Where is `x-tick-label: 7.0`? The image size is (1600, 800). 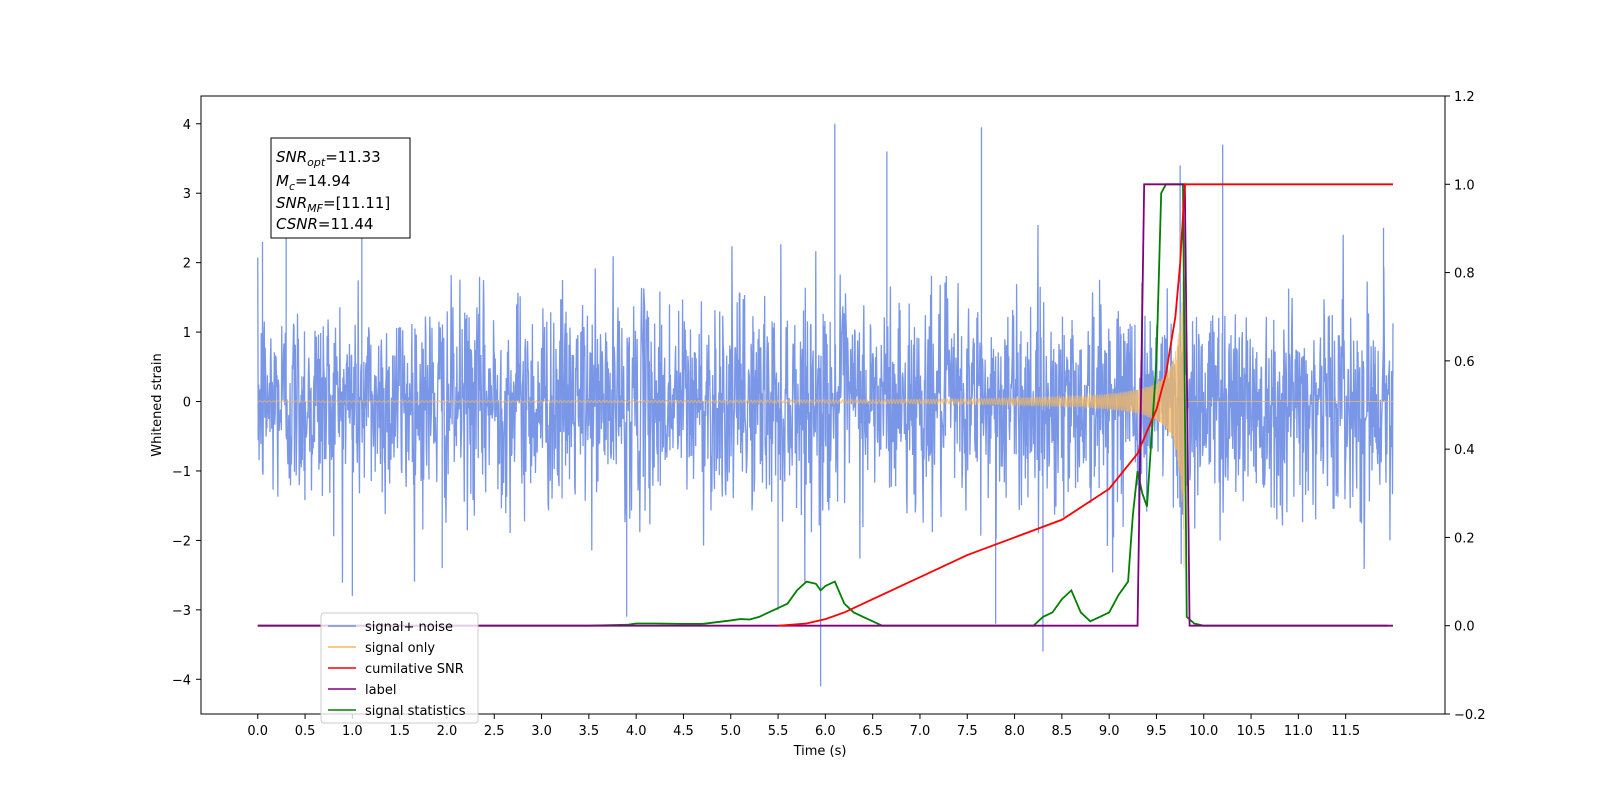 x-tick-label: 7.0 is located at coordinates (920, 731).